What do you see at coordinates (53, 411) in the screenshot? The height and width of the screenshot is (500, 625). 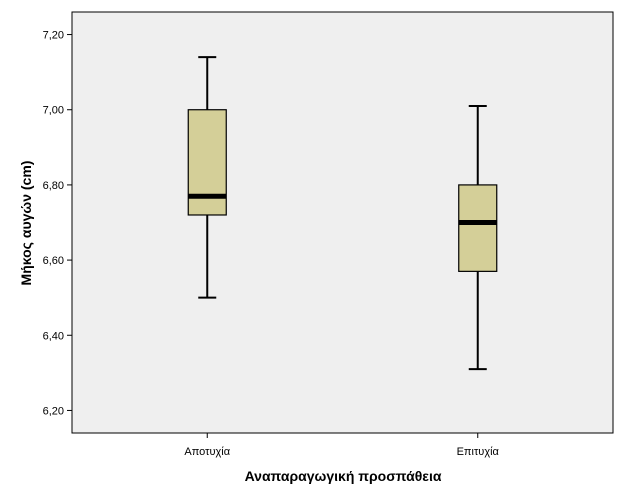 I see `y-tick-label: 6,20` at bounding box center [53, 411].